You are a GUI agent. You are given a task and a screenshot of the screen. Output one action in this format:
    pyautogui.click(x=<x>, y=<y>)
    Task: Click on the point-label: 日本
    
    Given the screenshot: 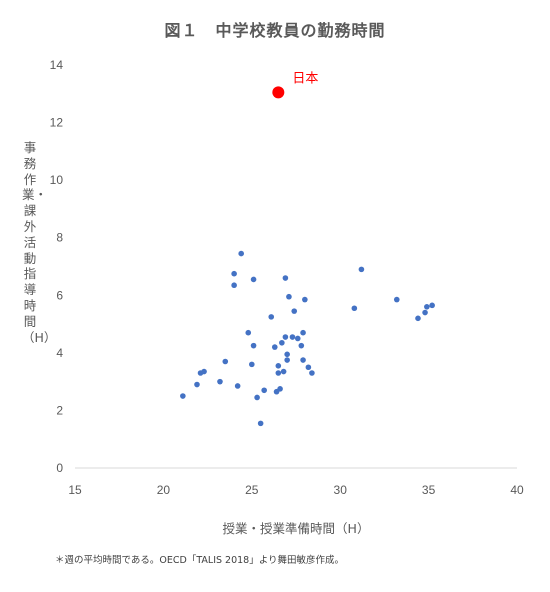 What is the action you would take?
    pyautogui.click(x=305, y=78)
    